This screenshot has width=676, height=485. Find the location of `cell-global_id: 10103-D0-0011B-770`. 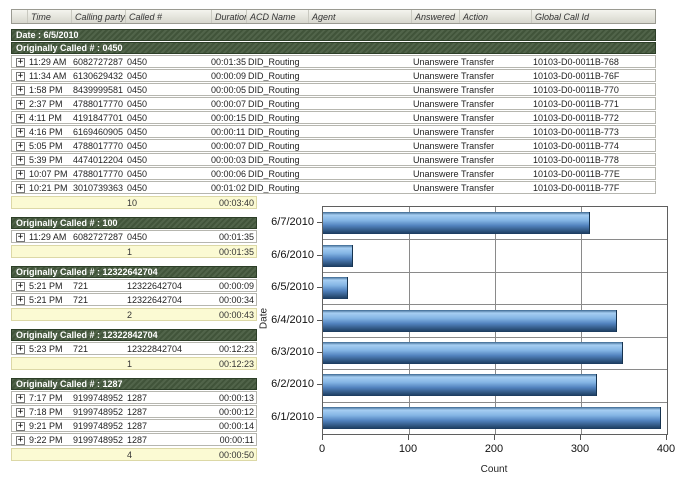

cell-global_id: 10103-D0-0011B-770 is located at coordinates (576, 89).